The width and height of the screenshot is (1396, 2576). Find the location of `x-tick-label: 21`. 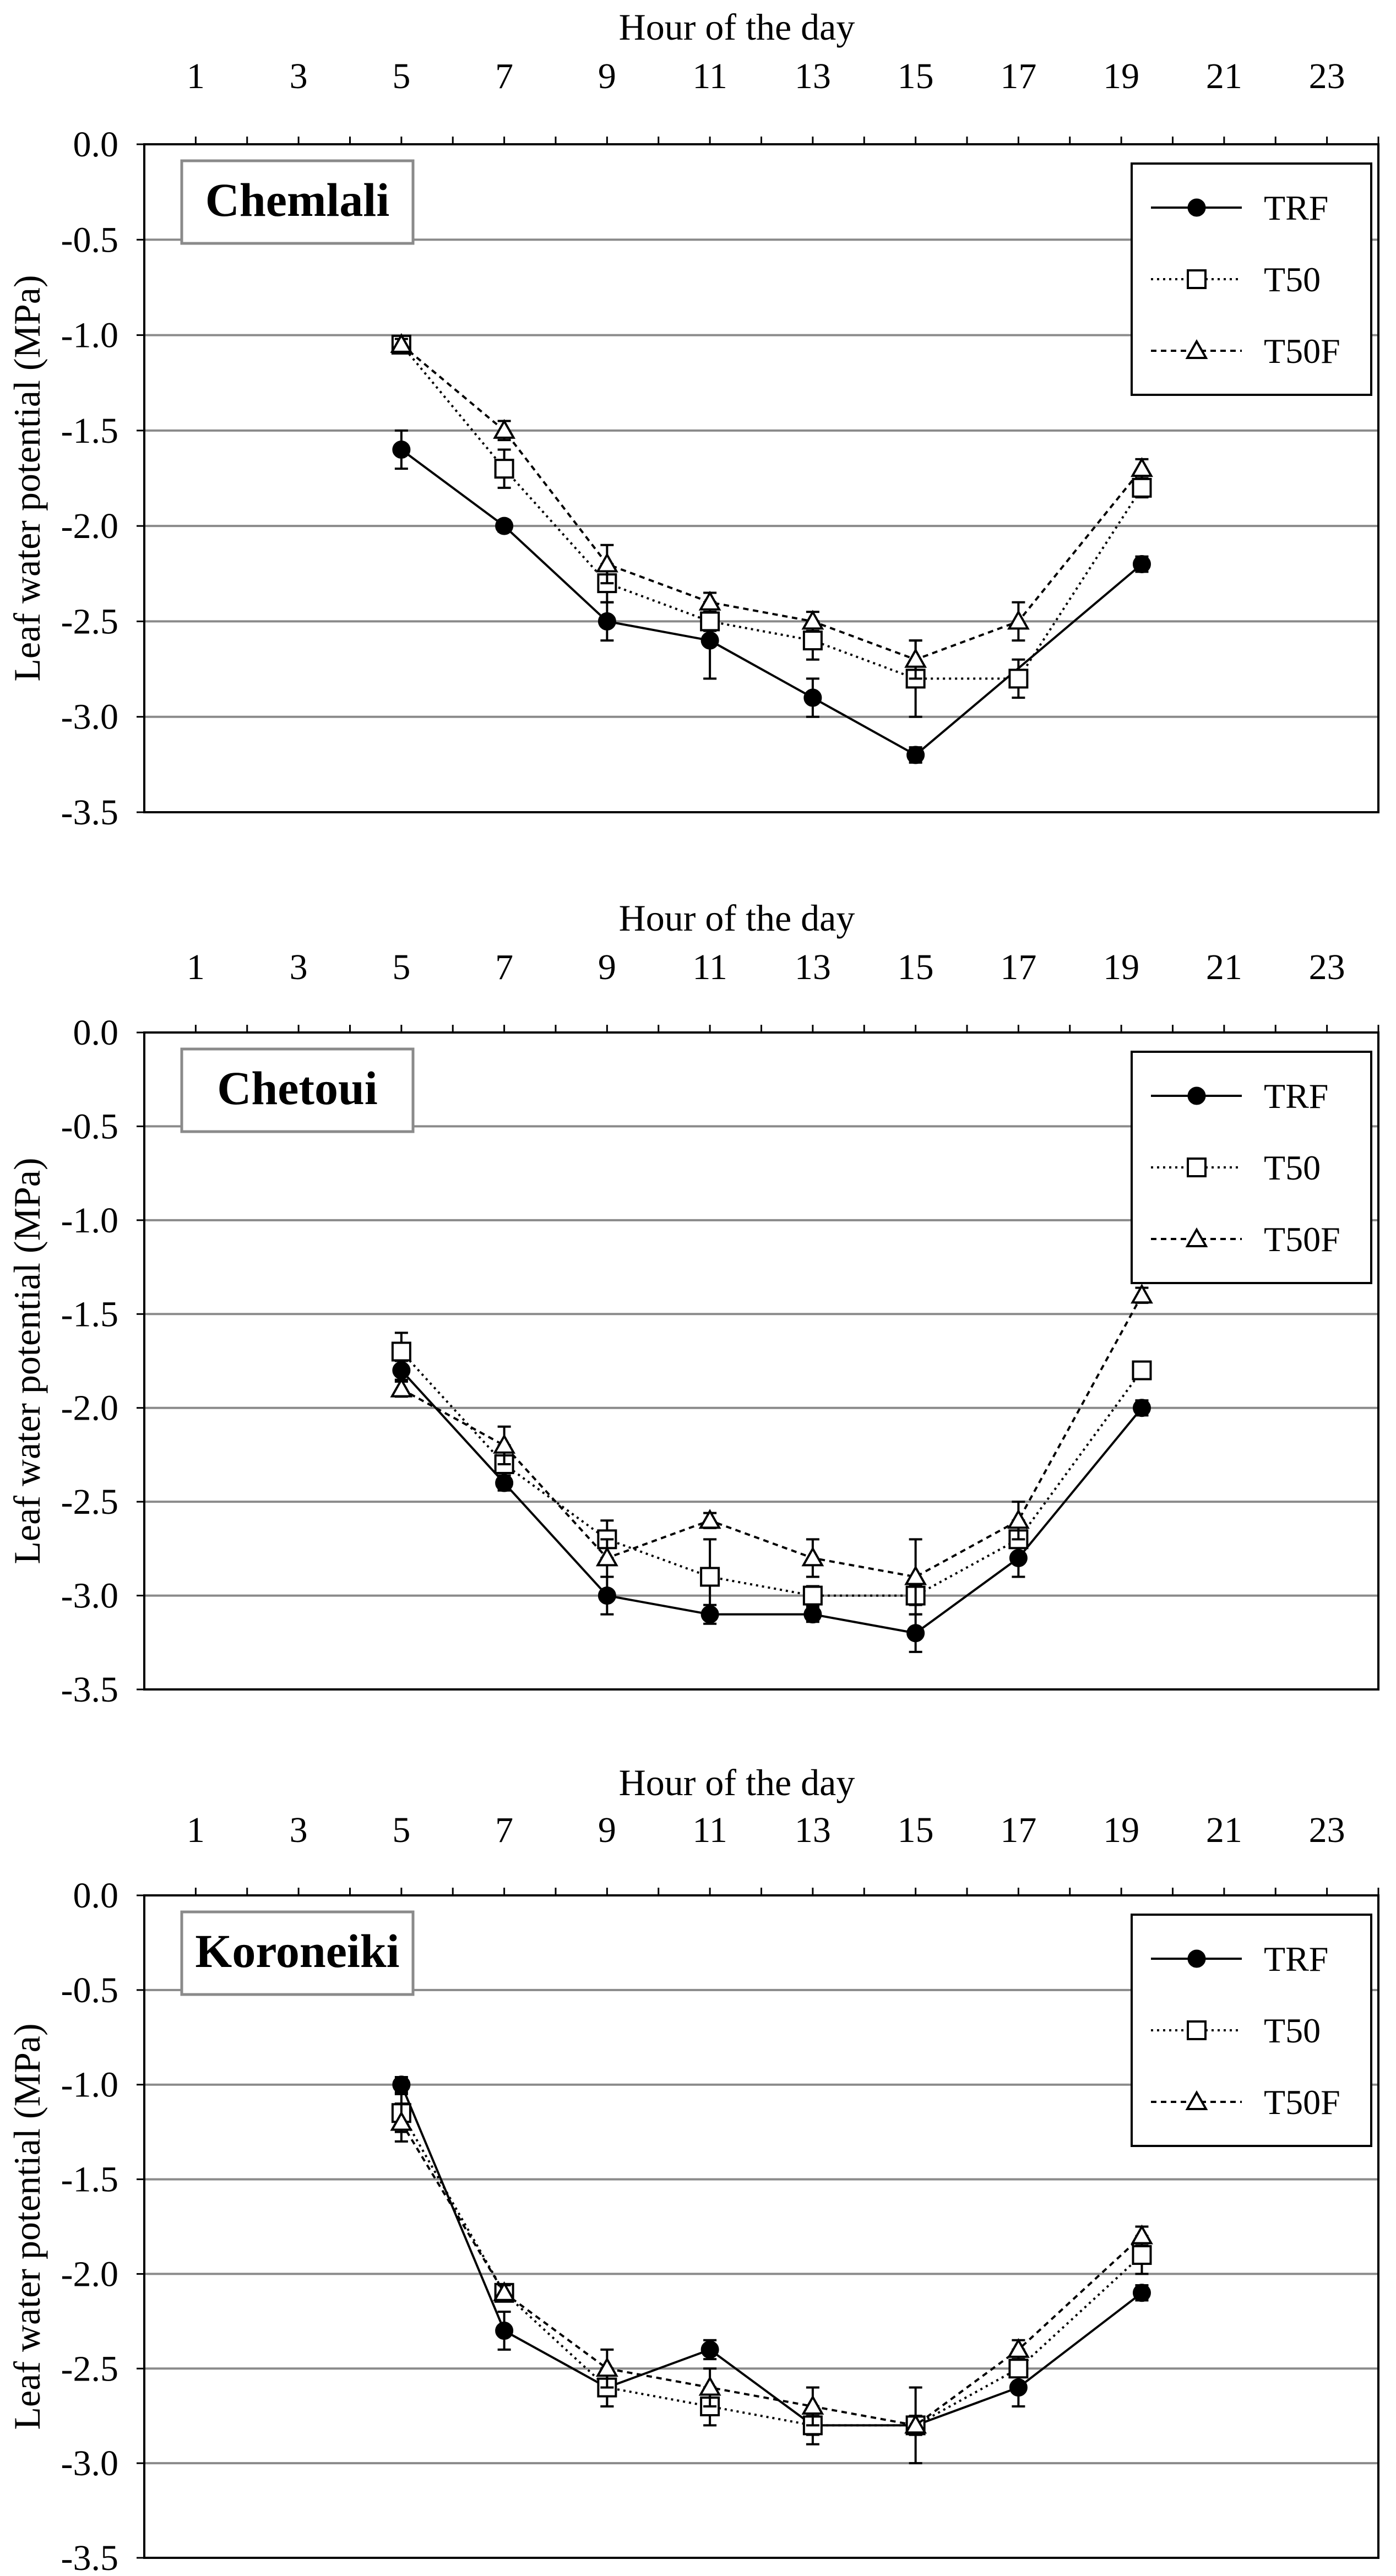

x-tick-label: 21 is located at coordinates (1224, 1830).